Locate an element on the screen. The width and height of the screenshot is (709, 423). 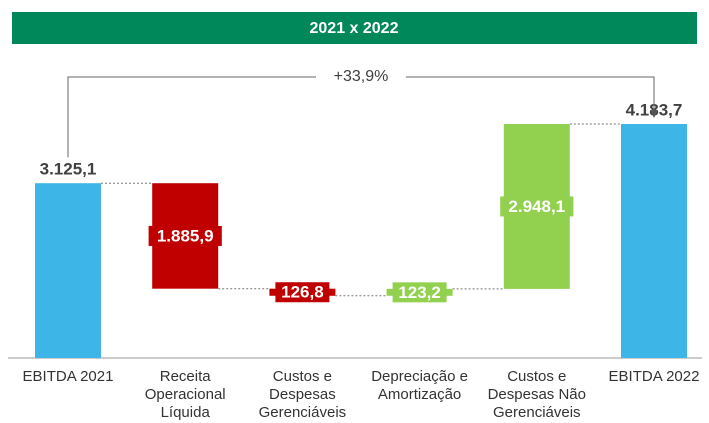
x-tick-label: EBITDA 2022 is located at coordinates (654, 376).